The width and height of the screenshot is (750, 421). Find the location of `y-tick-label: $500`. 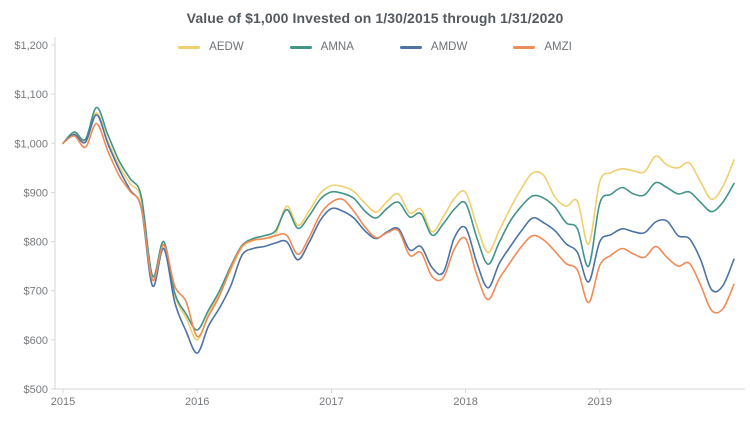

y-tick-label: $500 is located at coordinates (36, 390).